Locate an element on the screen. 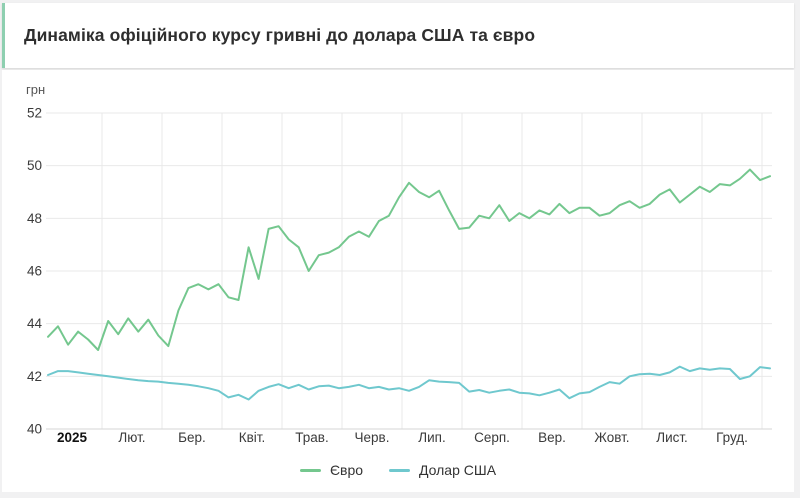 The image size is (800, 498). chart-legend: Євро Долар США is located at coordinates (398, 470).